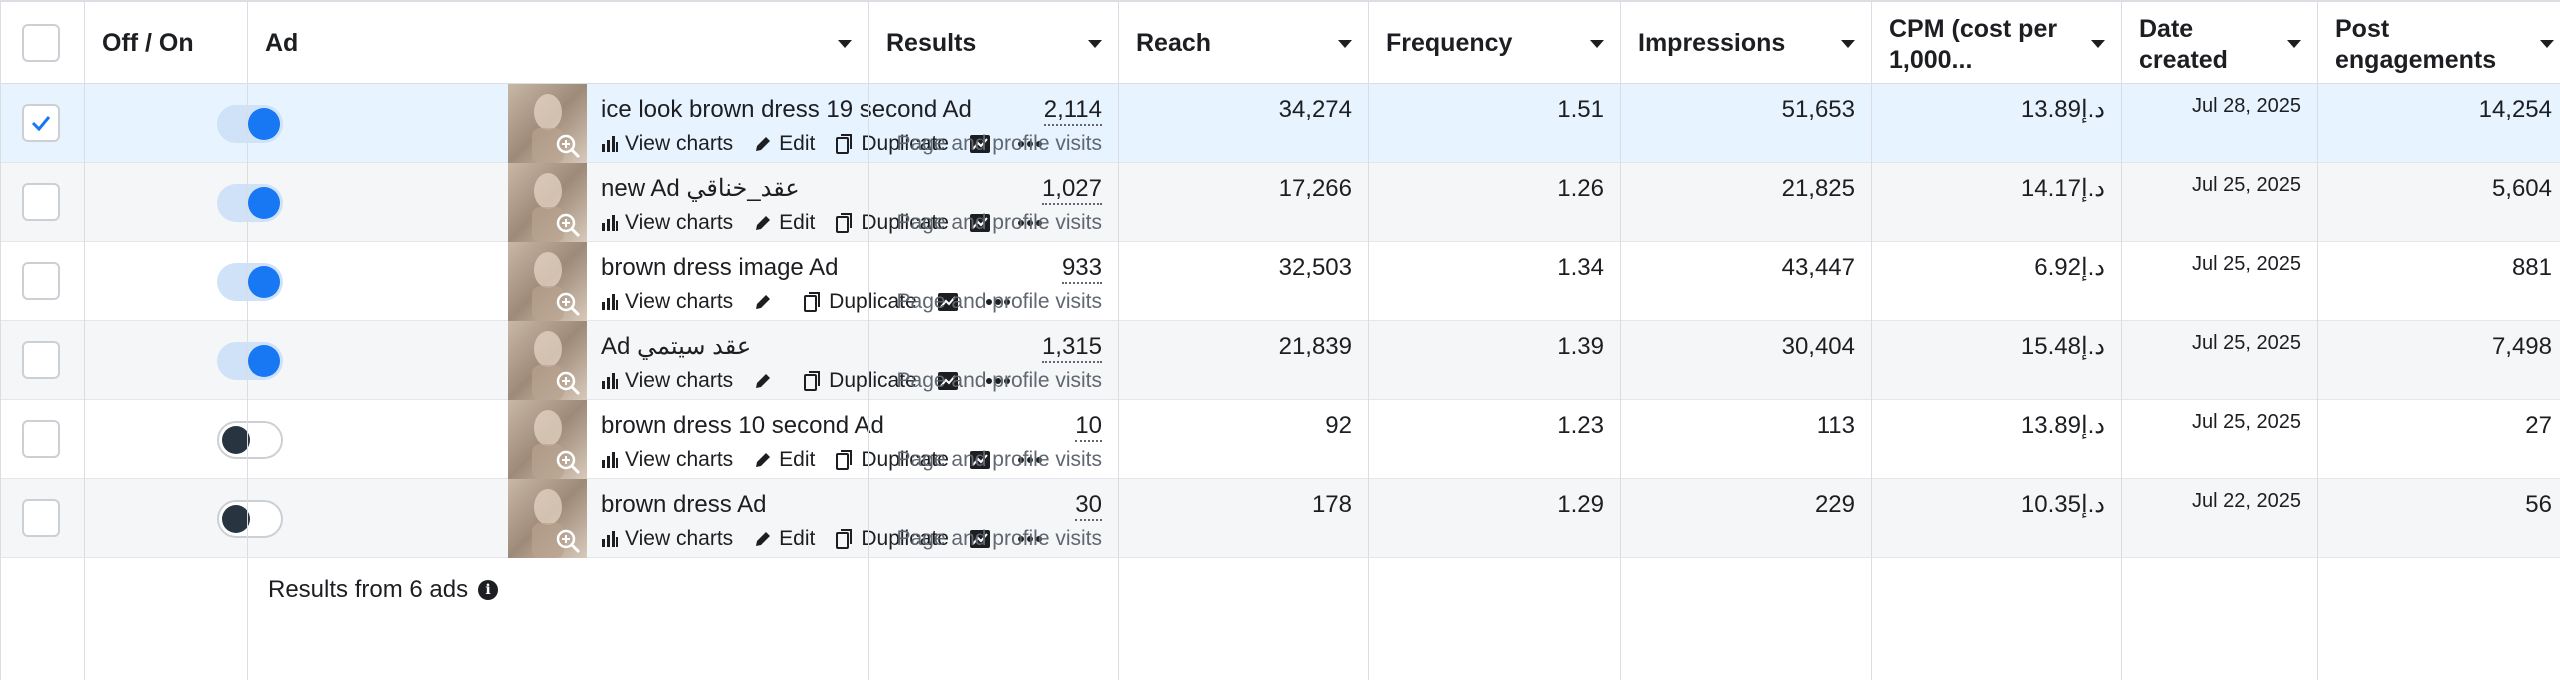 This screenshot has width=2560, height=680. Describe the element at coordinates (1280, 360) in the screenshot. I see `table-row: Ad عقد سيتمي View charts` at that location.